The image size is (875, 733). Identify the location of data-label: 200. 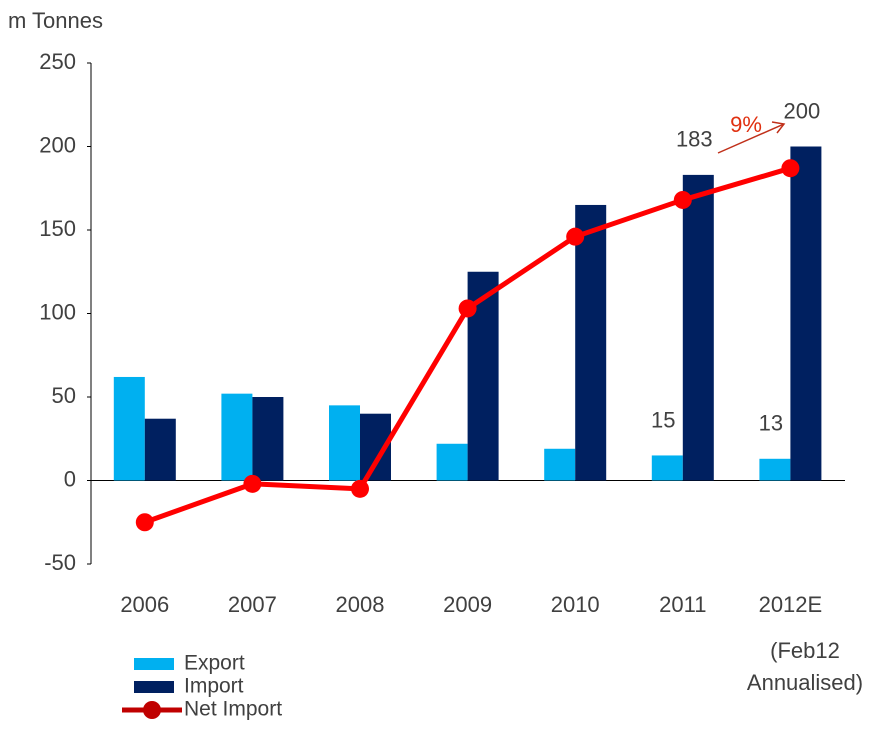
(802, 110).